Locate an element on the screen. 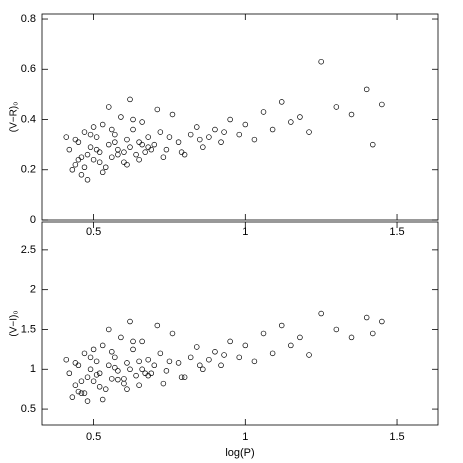 The image size is (463, 463). y-tick-label: 0.5 is located at coordinates (28, 409).